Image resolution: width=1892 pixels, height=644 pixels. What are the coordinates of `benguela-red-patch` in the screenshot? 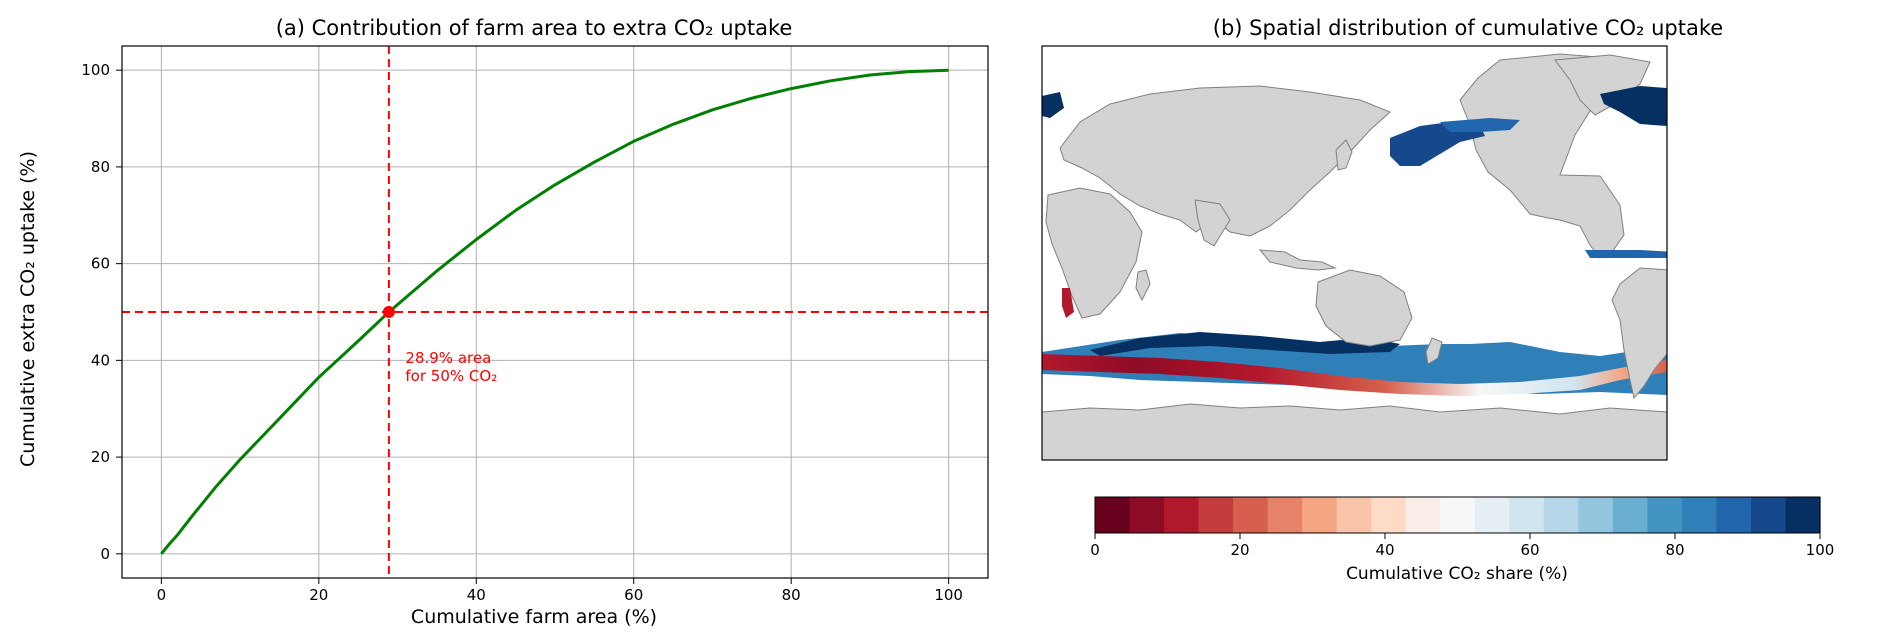 It's located at (1068, 303).